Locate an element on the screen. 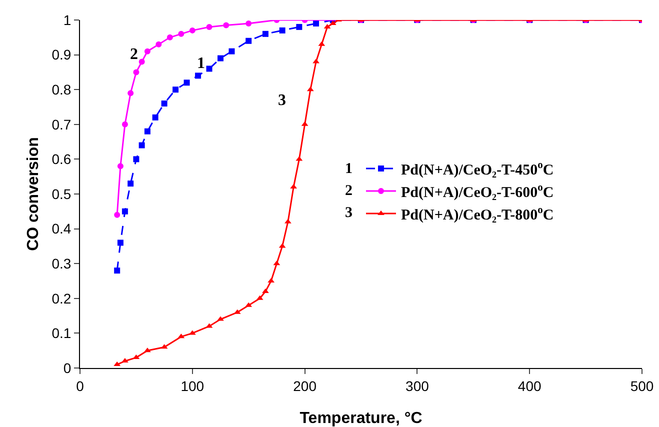  y-tick-label: 0 is located at coordinates (67, 368).